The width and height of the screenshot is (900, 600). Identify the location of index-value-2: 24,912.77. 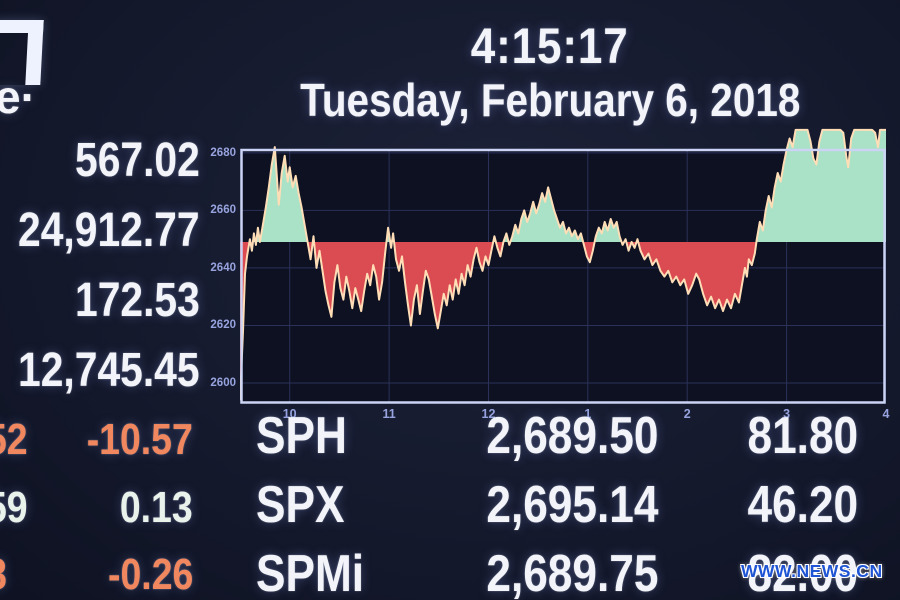
(109, 230).